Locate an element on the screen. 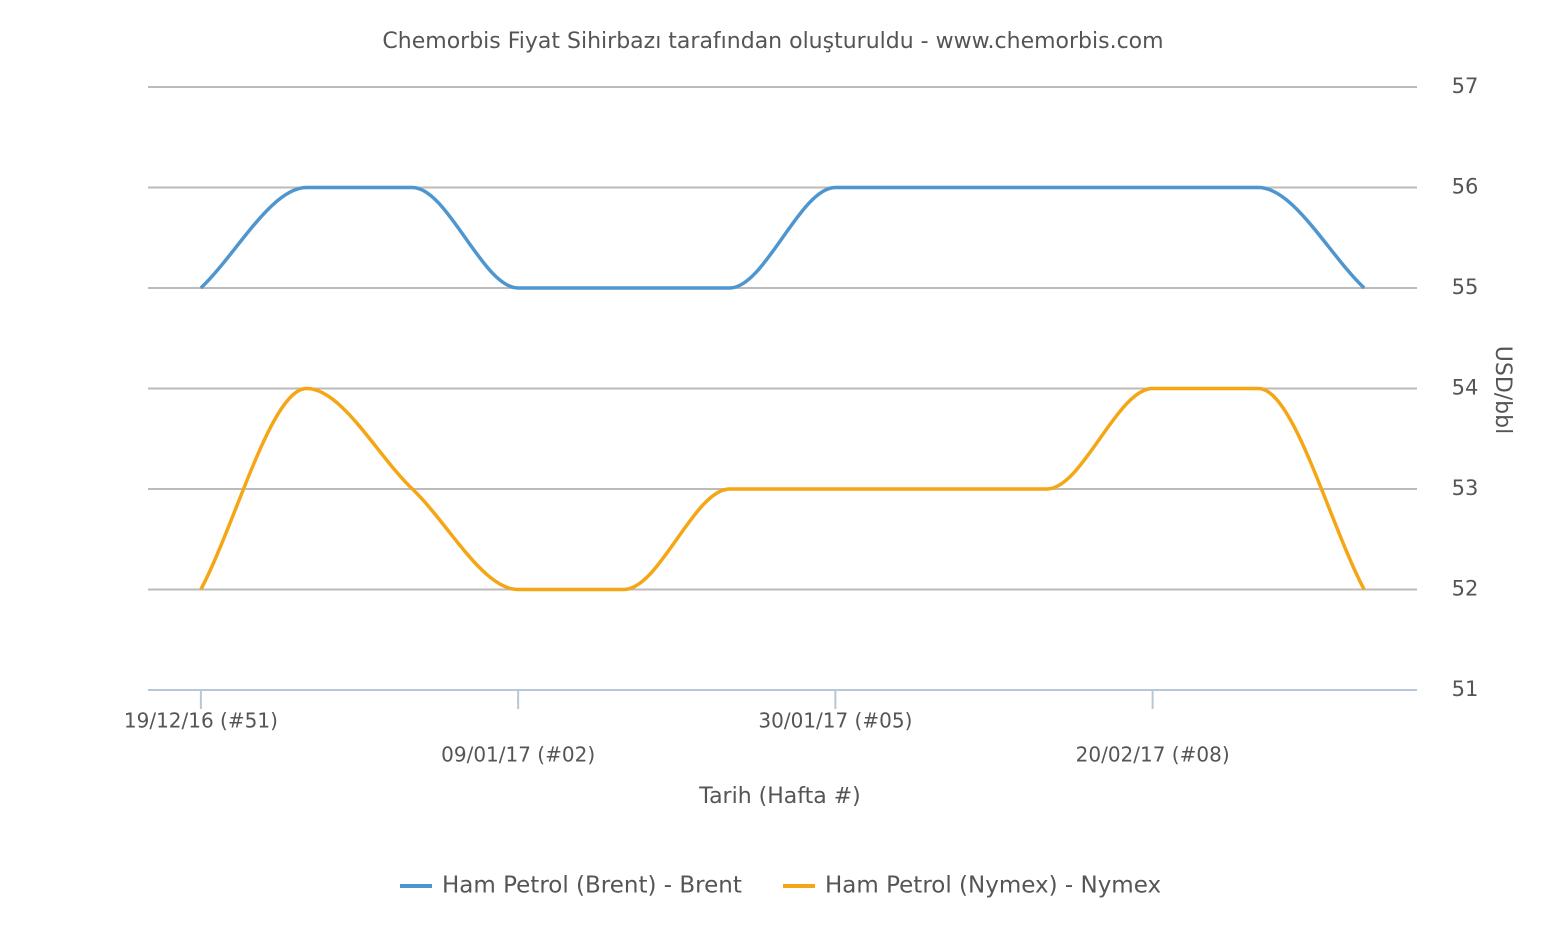  x-tick-label: 19/12/16 (#51) is located at coordinates (201, 721).